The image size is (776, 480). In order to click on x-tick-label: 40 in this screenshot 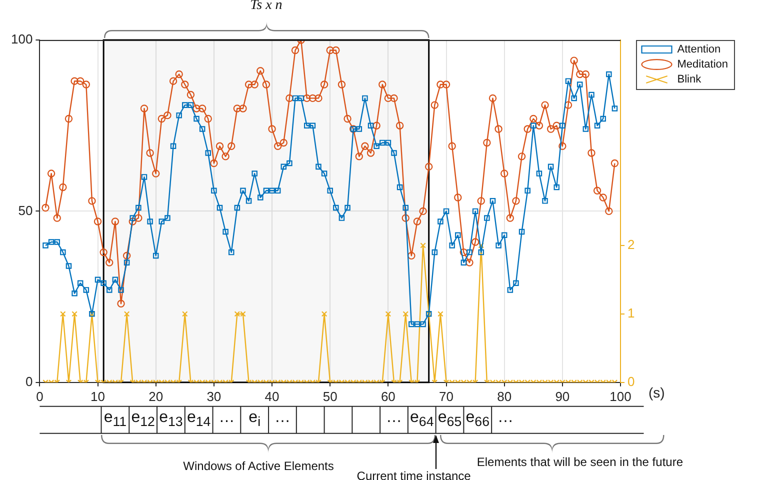, I will do `click(272, 396)`.